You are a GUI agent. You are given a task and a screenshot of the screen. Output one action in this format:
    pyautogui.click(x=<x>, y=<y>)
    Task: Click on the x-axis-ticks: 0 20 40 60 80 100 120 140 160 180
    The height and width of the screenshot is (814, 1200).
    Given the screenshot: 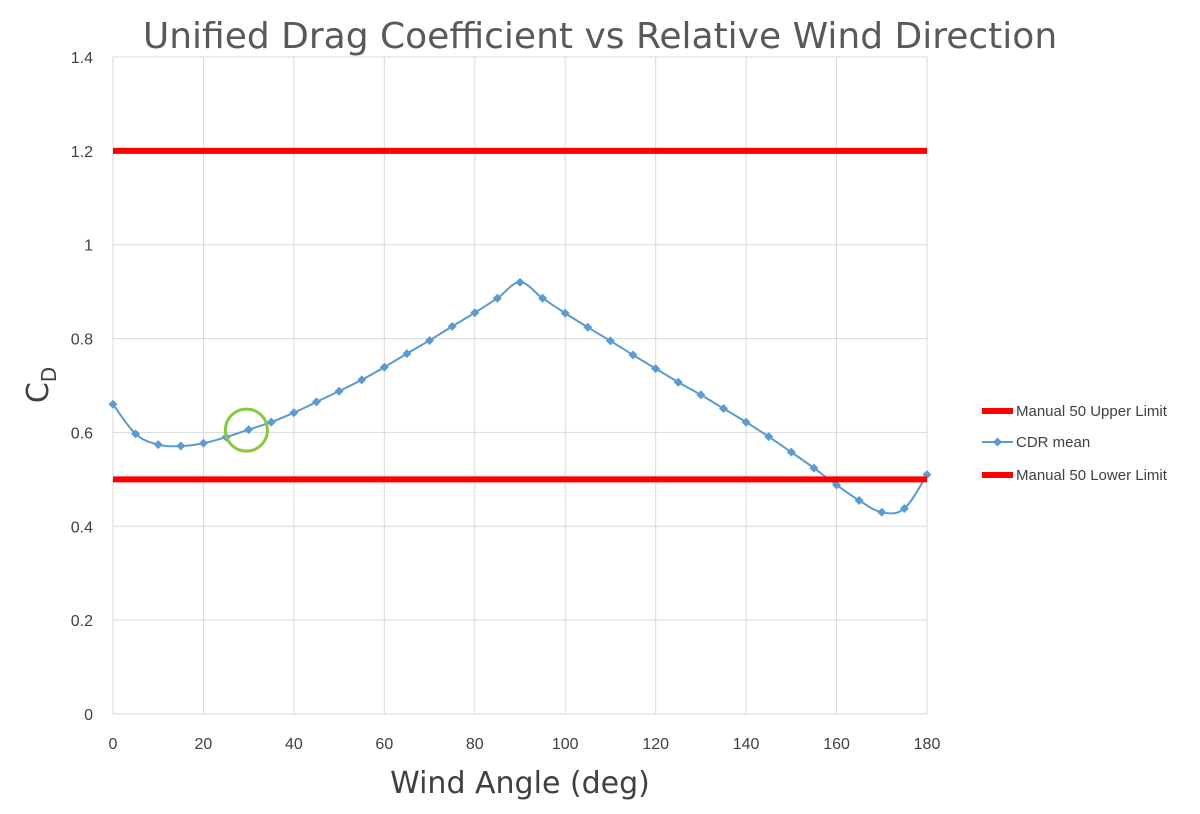 What is the action you would take?
    pyautogui.click(x=525, y=744)
    